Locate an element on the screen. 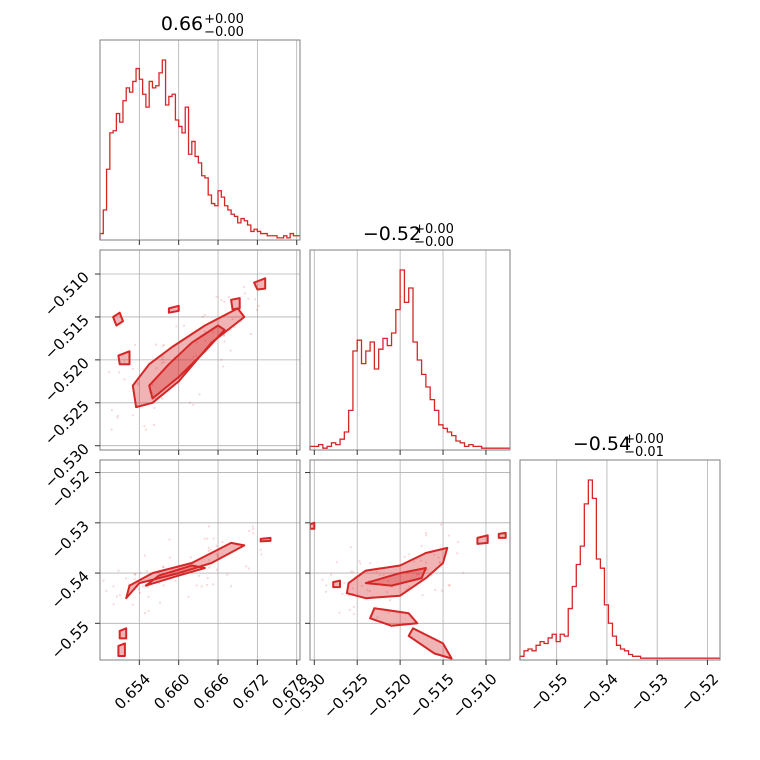  x-tick-label: 0.660 is located at coordinates (171, 691).